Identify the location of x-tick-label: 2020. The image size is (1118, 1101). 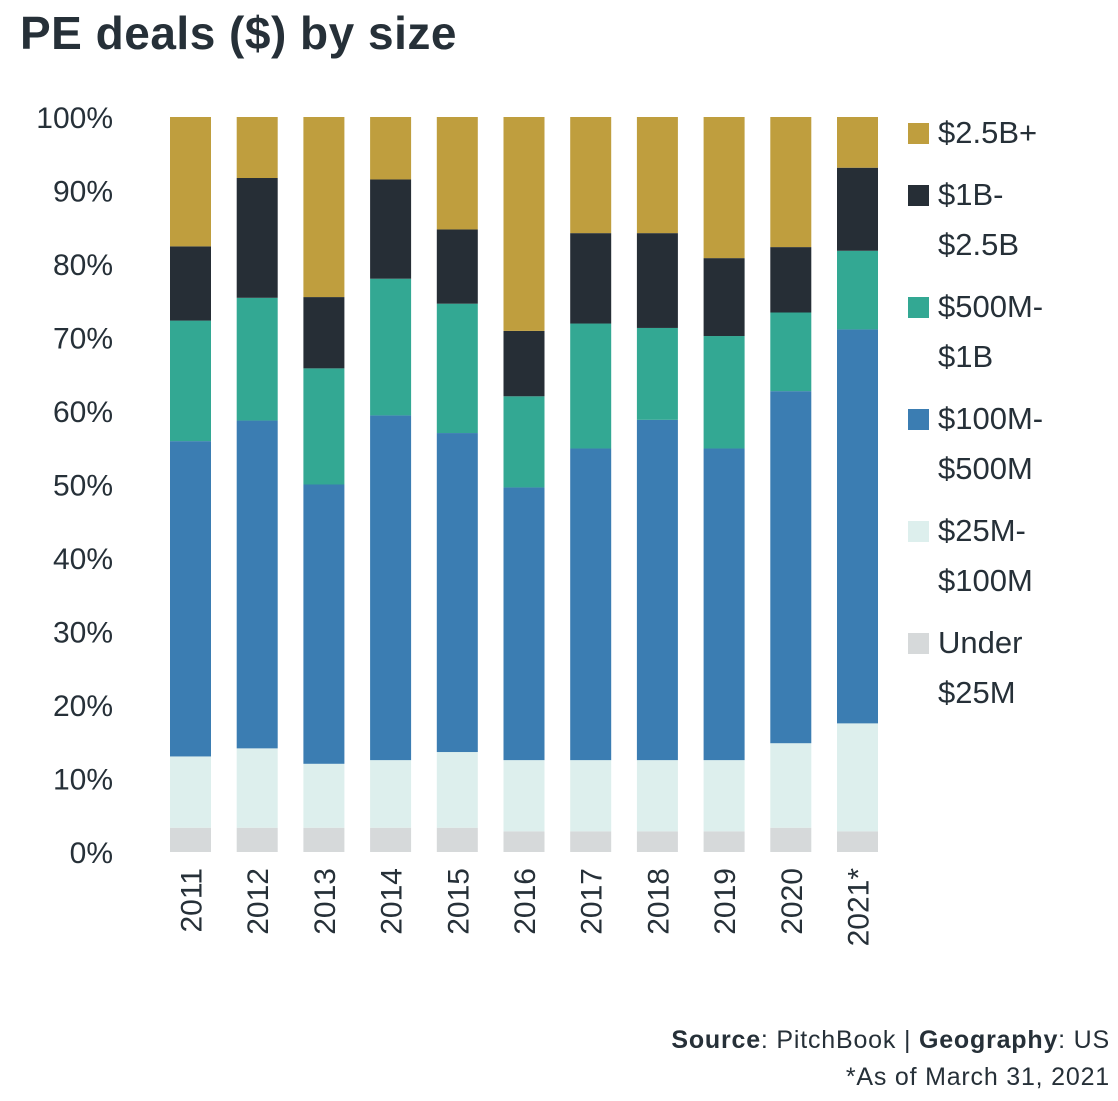
(792, 901).